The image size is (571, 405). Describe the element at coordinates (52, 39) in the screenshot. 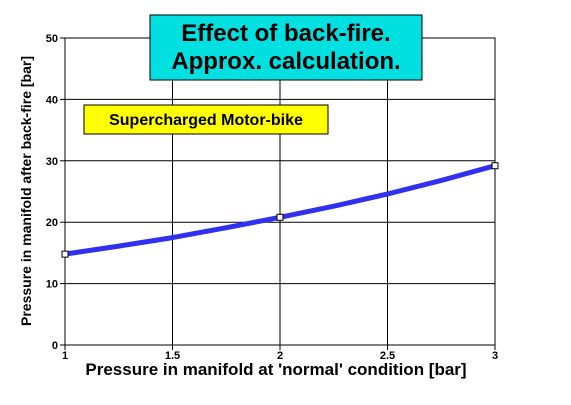

I see `y-tick-label: 50` at that location.